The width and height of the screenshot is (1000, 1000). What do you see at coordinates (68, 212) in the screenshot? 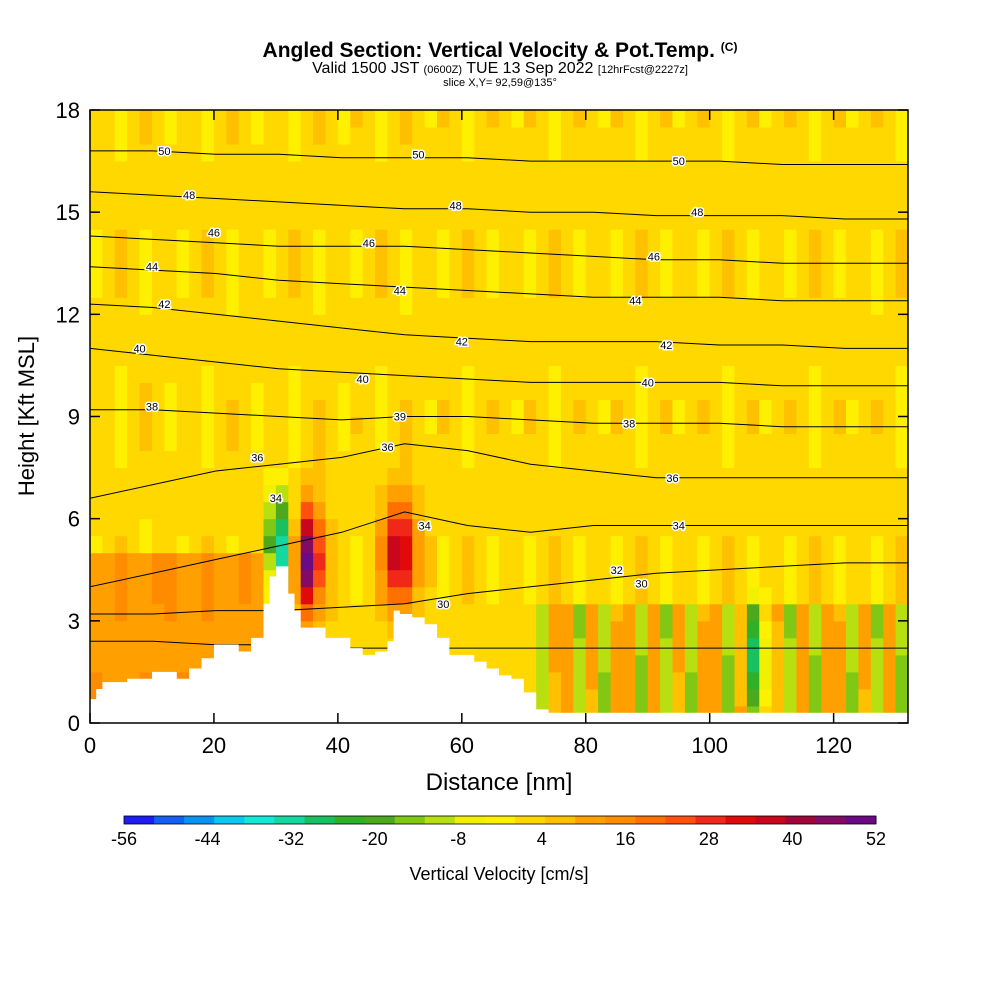
I see `y-tick-label: 15` at bounding box center [68, 212].